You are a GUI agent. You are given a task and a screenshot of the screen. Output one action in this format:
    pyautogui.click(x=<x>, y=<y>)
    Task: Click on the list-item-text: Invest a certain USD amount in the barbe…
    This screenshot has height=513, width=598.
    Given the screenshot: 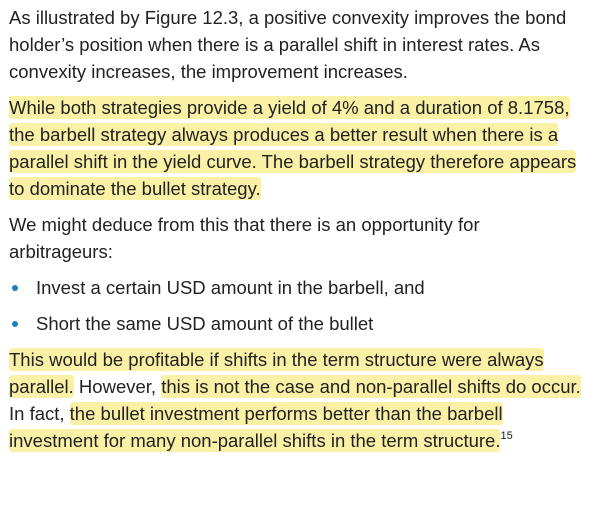 What is the action you would take?
    pyautogui.click(x=230, y=287)
    